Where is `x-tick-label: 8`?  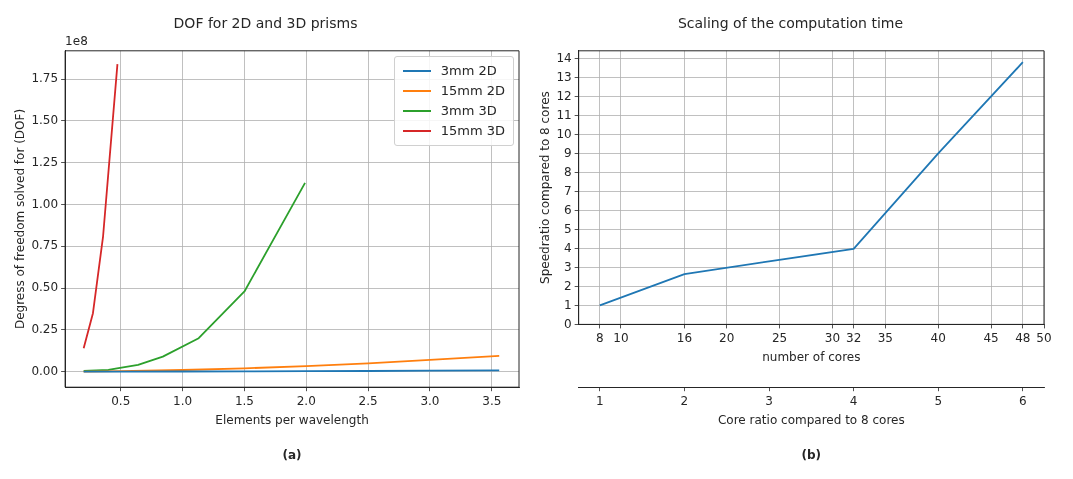 x-tick-label: 8 is located at coordinates (600, 337).